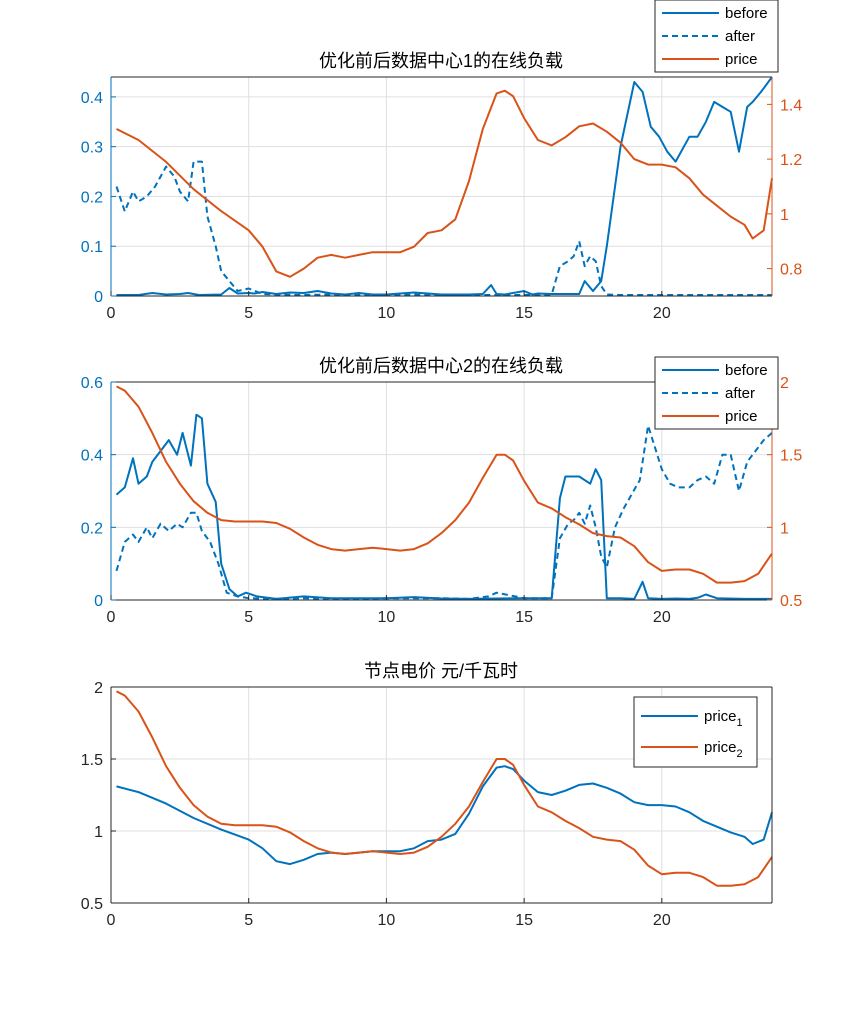  I want to click on legend-label-price-1: price1, so click(723, 718).